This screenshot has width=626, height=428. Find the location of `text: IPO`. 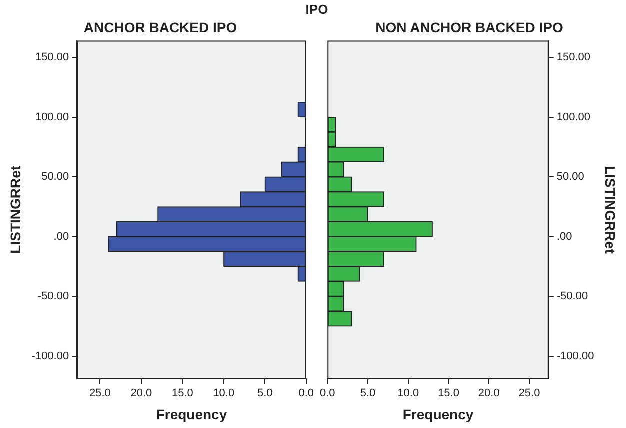

text: IPO is located at coordinates (317, 9).